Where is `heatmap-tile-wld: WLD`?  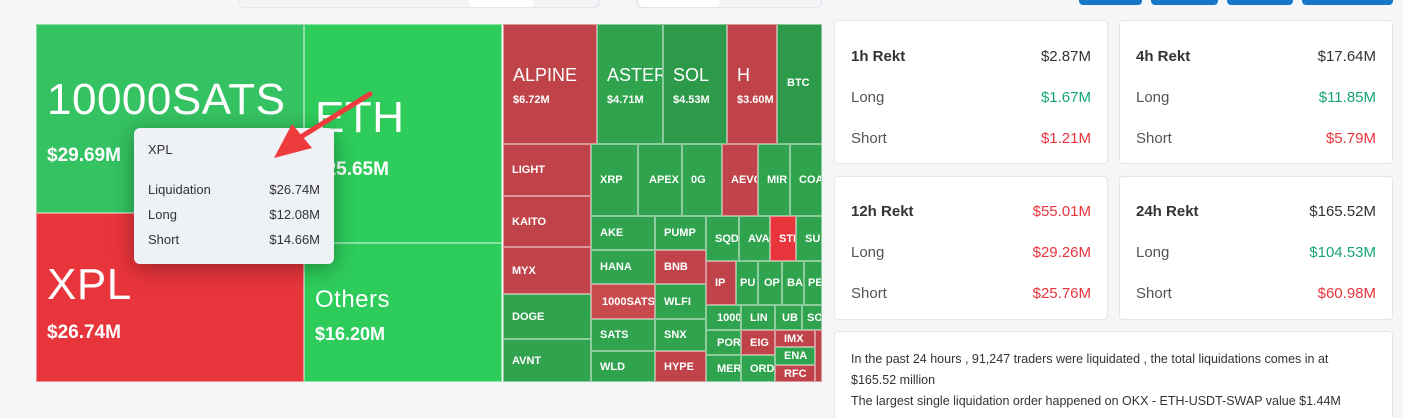 heatmap-tile-wld: WLD is located at coordinates (623, 366).